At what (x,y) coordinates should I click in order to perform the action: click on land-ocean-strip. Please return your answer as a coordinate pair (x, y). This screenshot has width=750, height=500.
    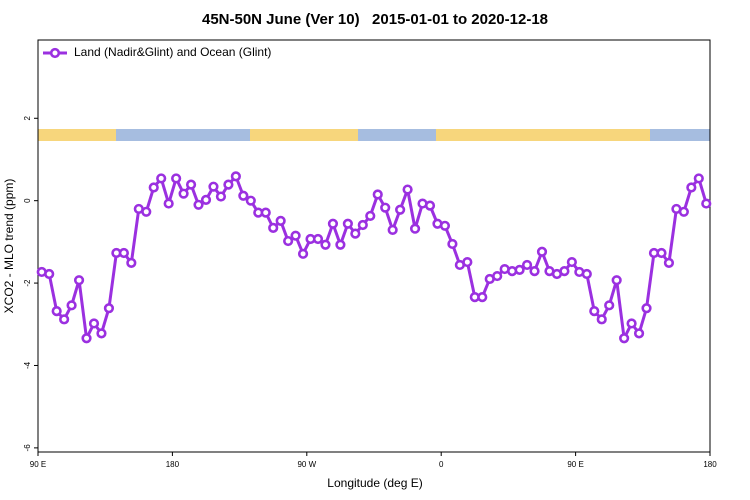
    Looking at the image, I should click on (374, 135).